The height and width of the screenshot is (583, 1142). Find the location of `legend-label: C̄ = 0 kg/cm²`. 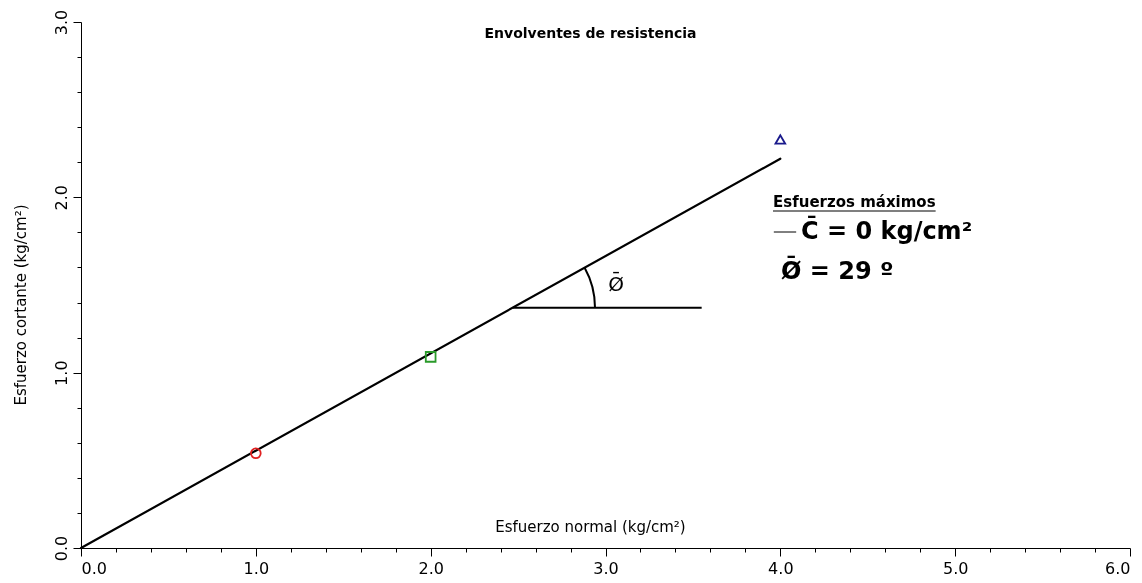

legend-label: C̄ = 0 kg/cm² is located at coordinates (887, 229).